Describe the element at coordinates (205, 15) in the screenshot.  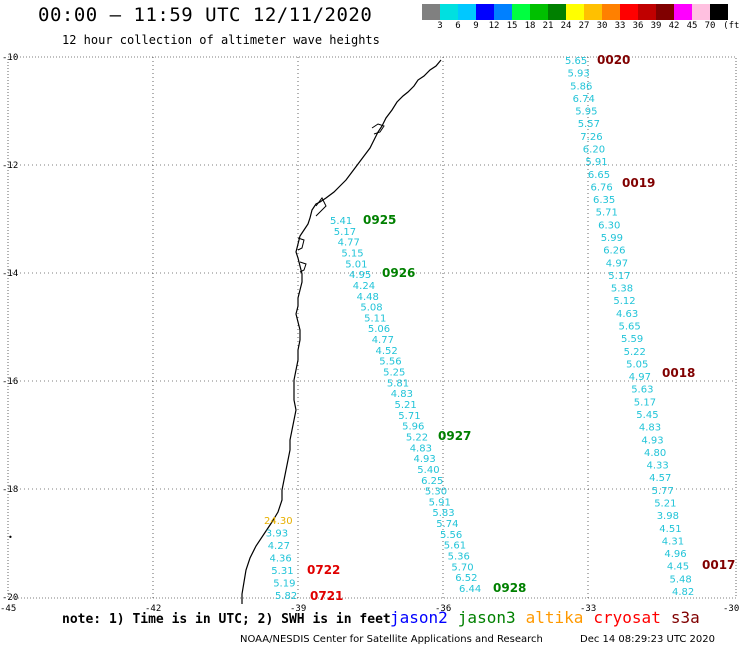
I see `page-title: 00:00 – 11:59 UTC 12/11/2020` at that location.